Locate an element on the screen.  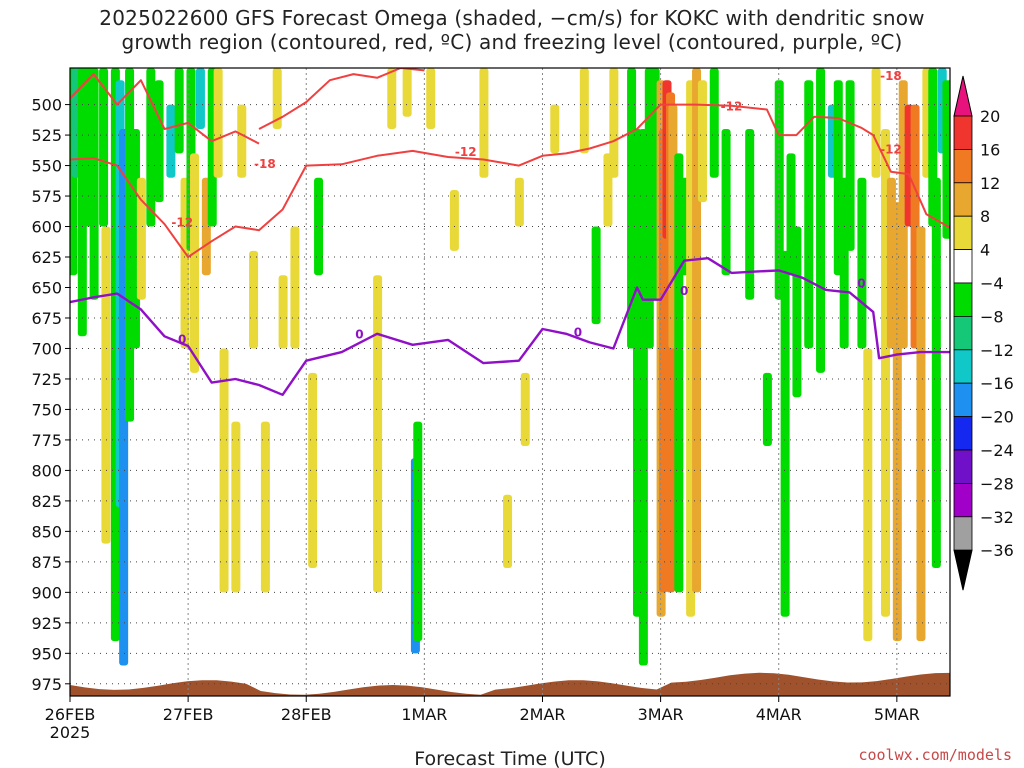
y-tick-label: 575 is located at coordinates (46, 196).